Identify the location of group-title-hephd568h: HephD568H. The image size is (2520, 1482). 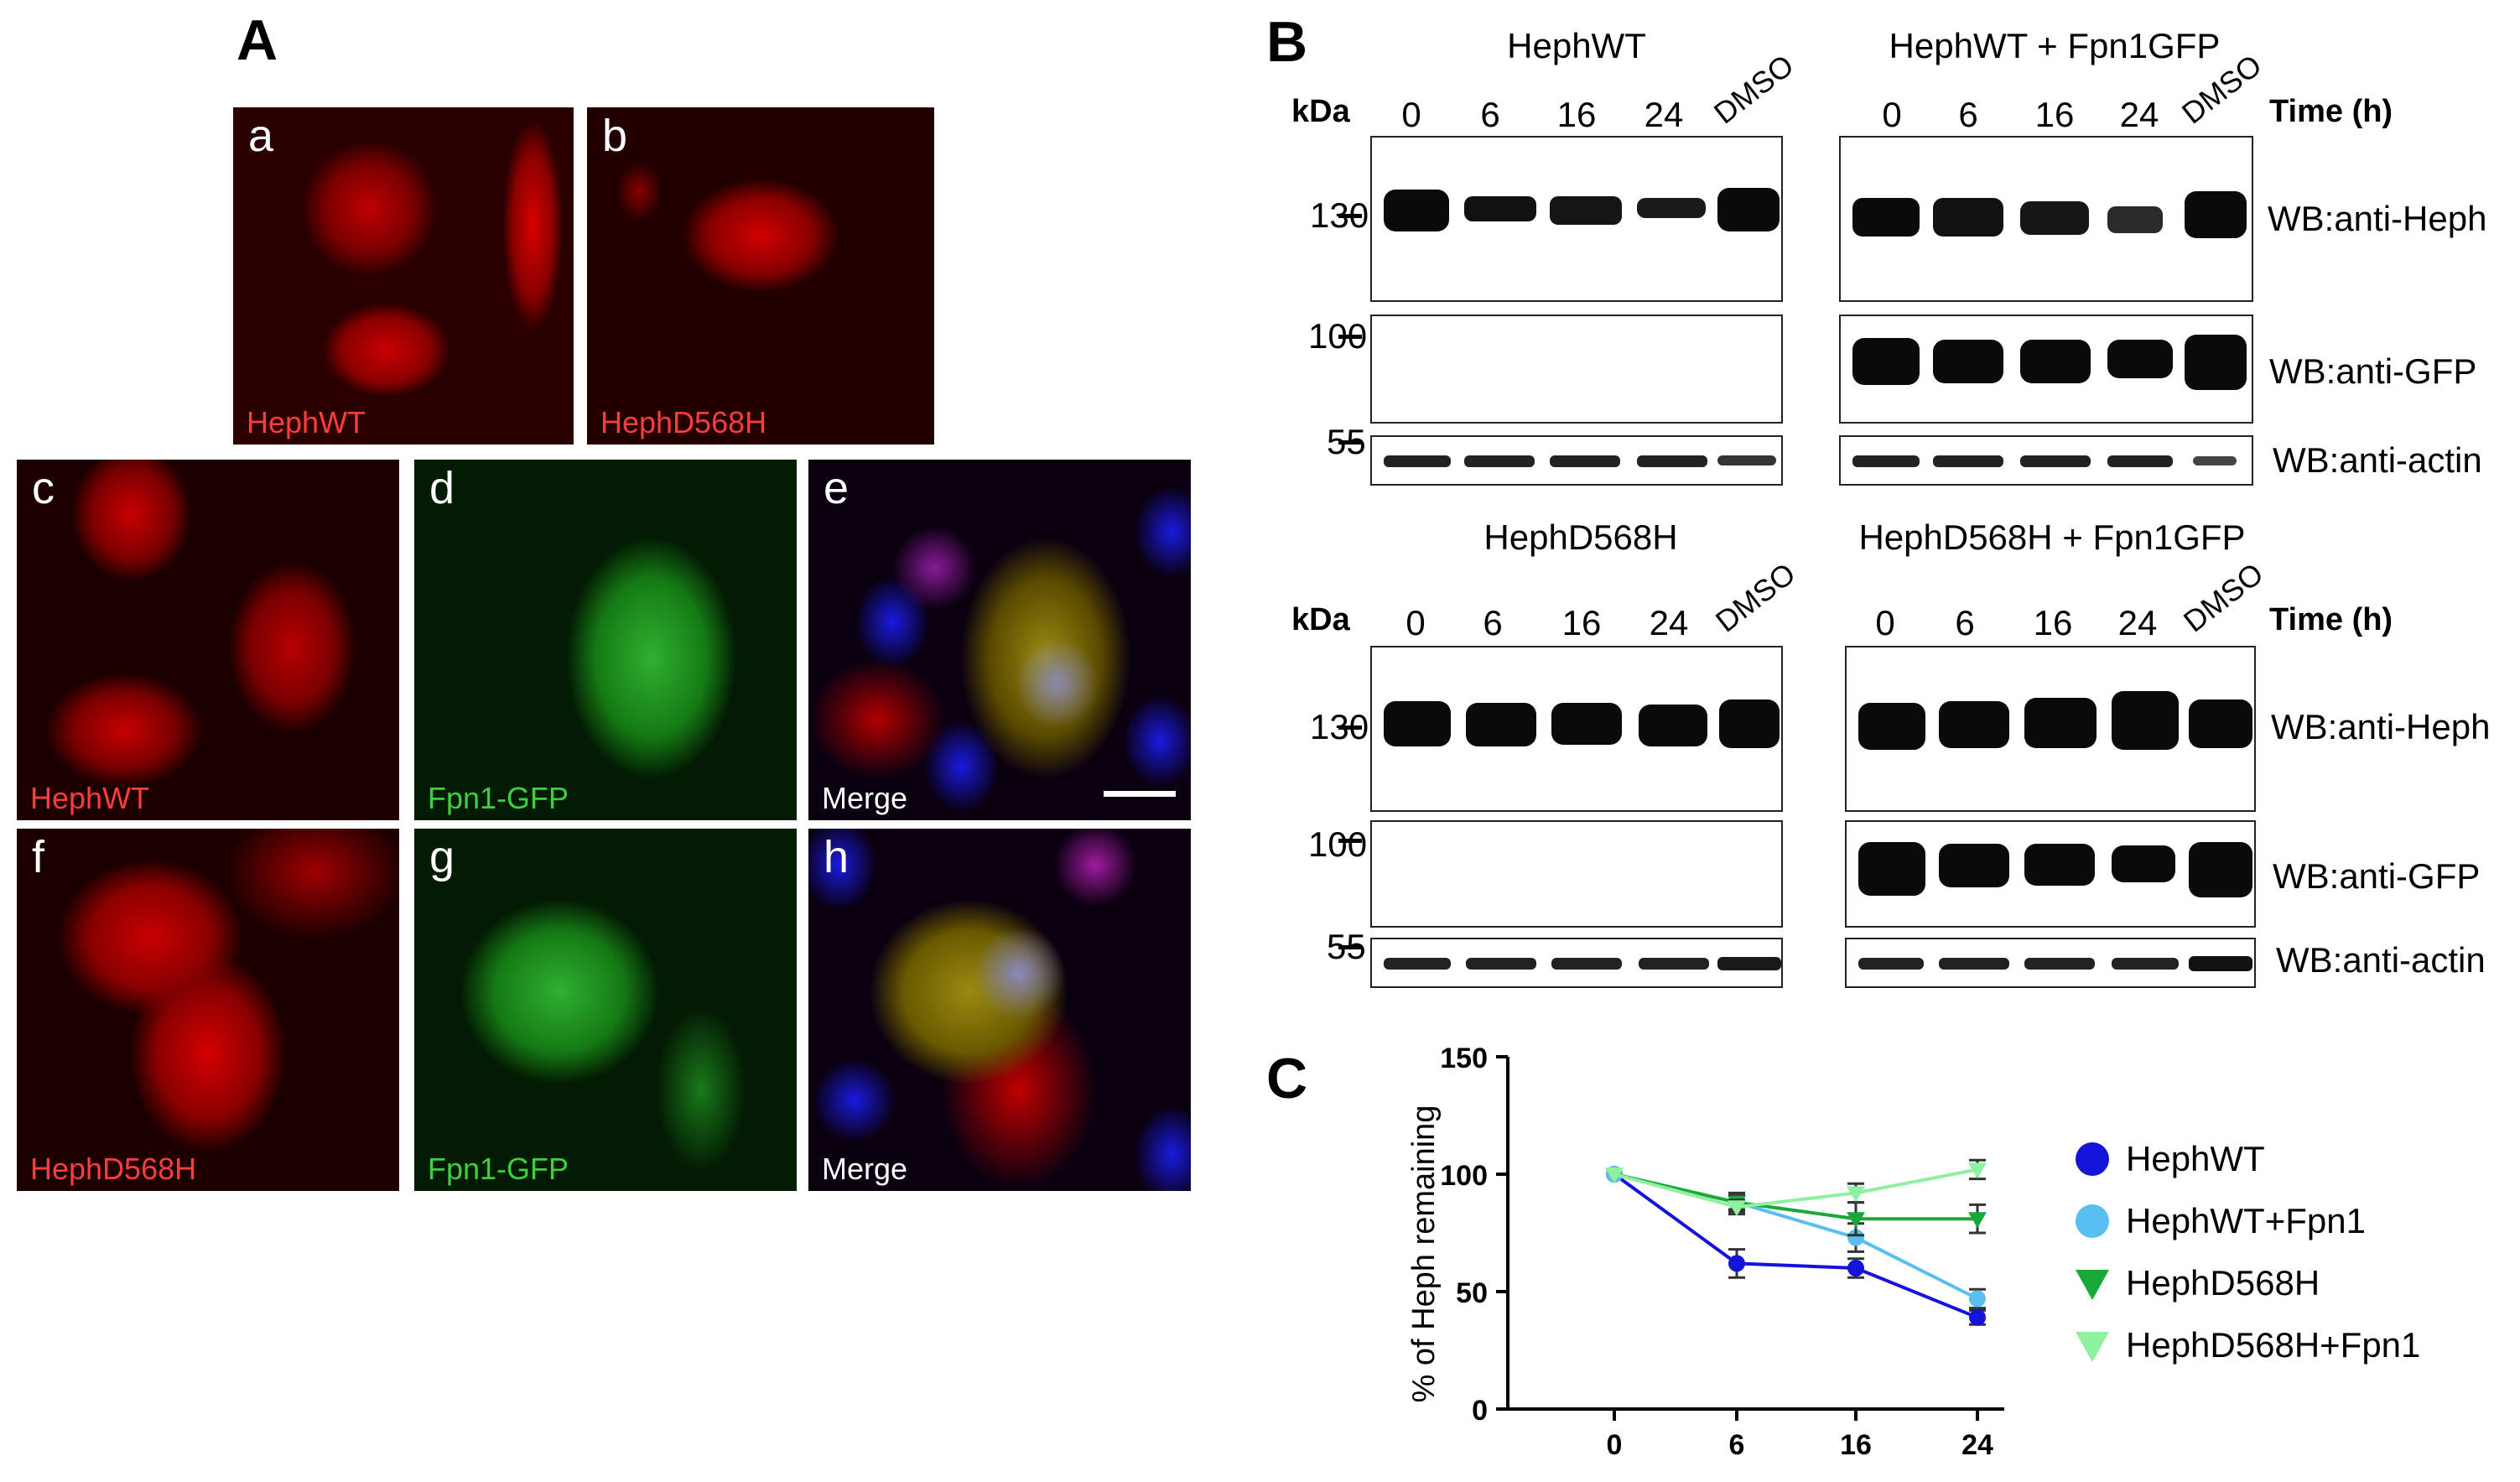
(1580, 537).